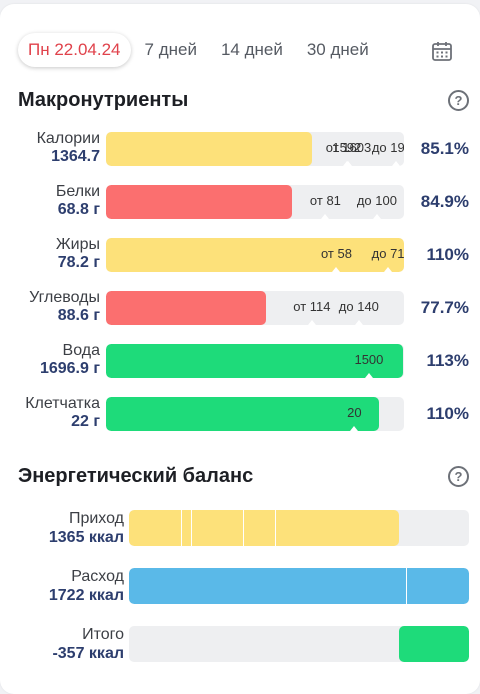 The image size is (480, 694). I want to click on macro-percent: 84.9%, so click(444, 201).